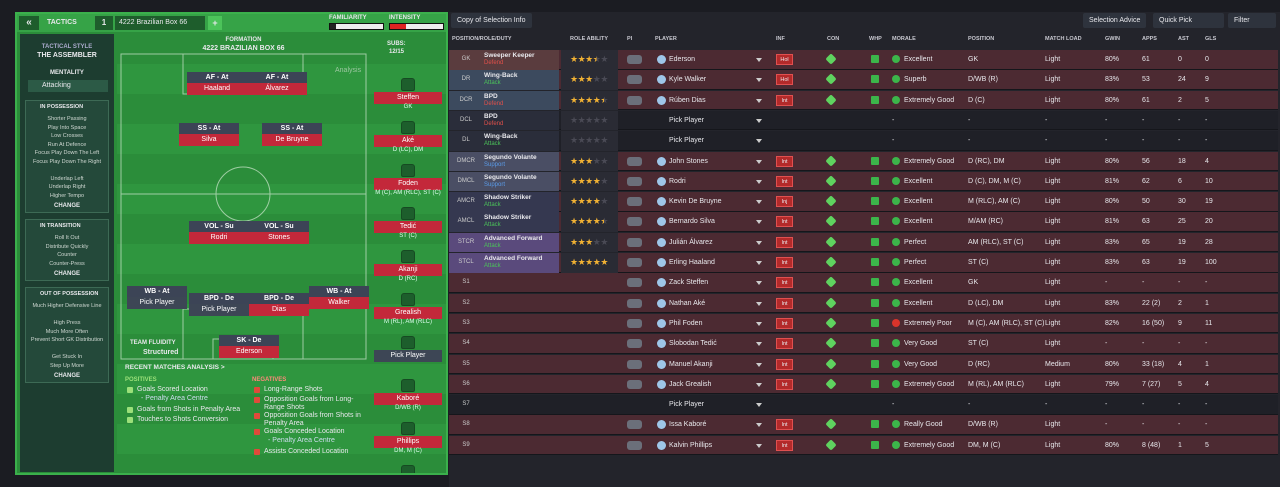 The width and height of the screenshot is (1280, 487). I want to click on sub-card: Aké D (LC), DM, so click(408, 137).